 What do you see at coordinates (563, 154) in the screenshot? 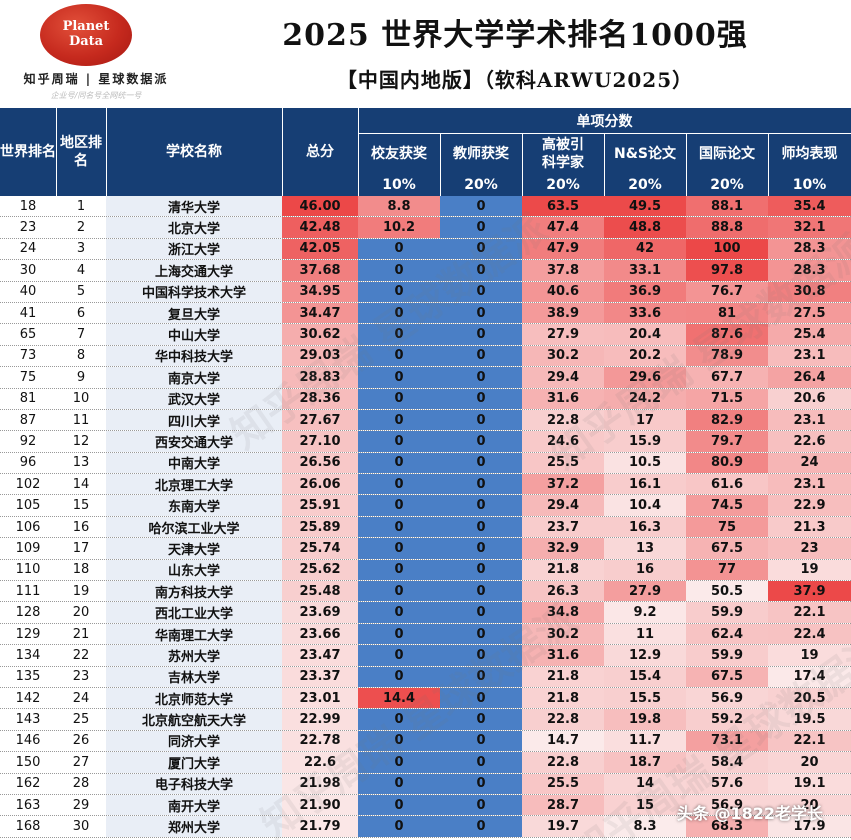
I see `col-hici: 高被引科学家` at bounding box center [563, 154].